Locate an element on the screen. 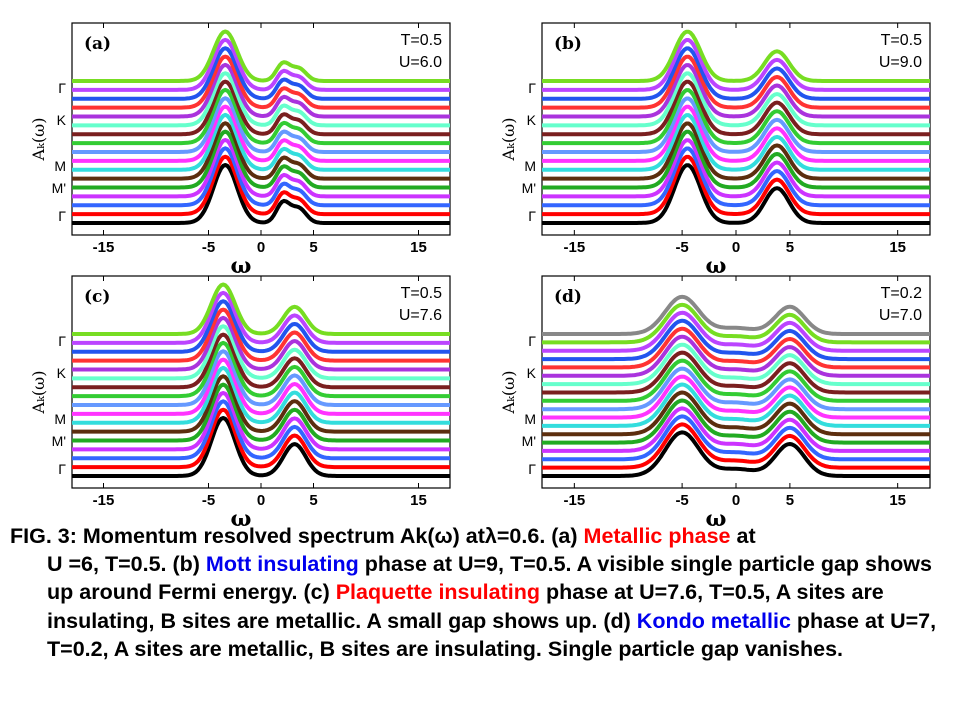 Image resolution: width=960 pixels, height=720 pixels. caption-mott-insulating: Mott insulating is located at coordinates (282, 564).